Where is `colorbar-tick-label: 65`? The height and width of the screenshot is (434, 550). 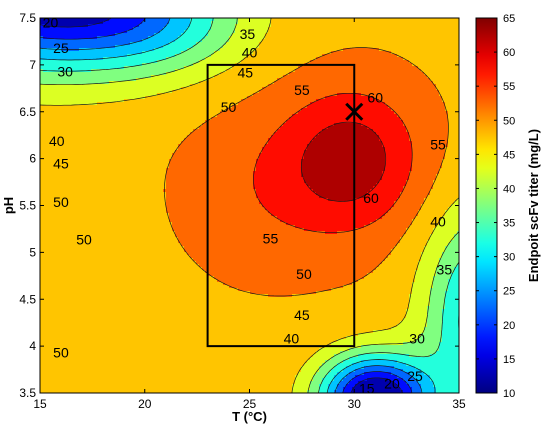
colorbar-tick-label: 65 is located at coordinates (509, 19).